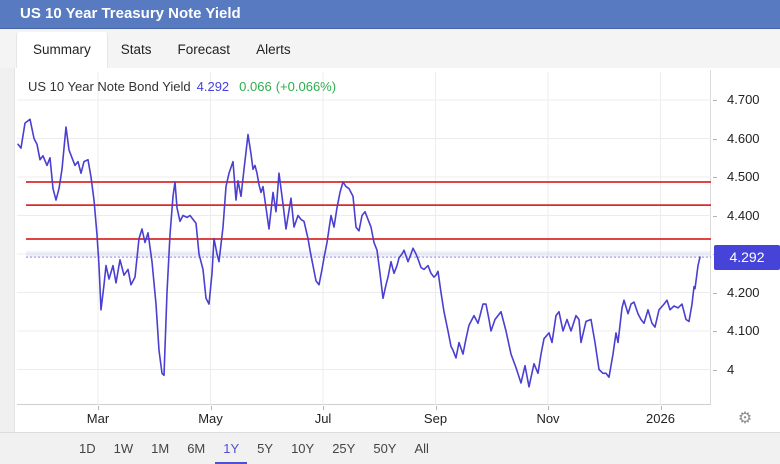 The width and height of the screenshot is (780, 464). What do you see at coordinates (303, 448) in the screenshot?
I see `range-10y: 10Y` at bounding box center [303, 448].